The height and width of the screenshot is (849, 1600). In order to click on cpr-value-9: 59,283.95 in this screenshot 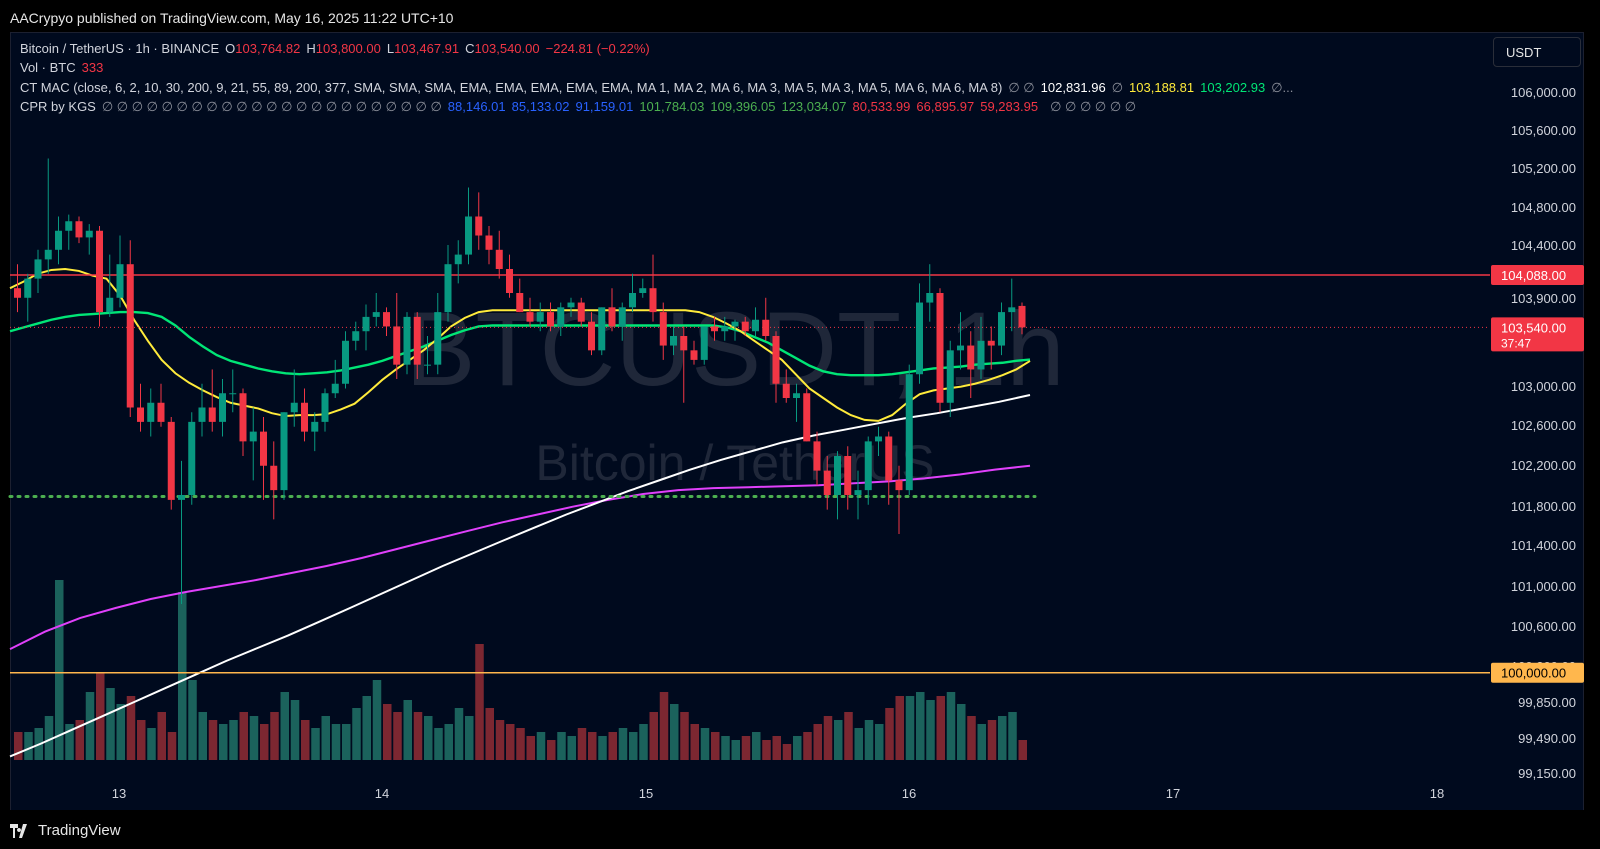, I will do `click(1009, 106)`.